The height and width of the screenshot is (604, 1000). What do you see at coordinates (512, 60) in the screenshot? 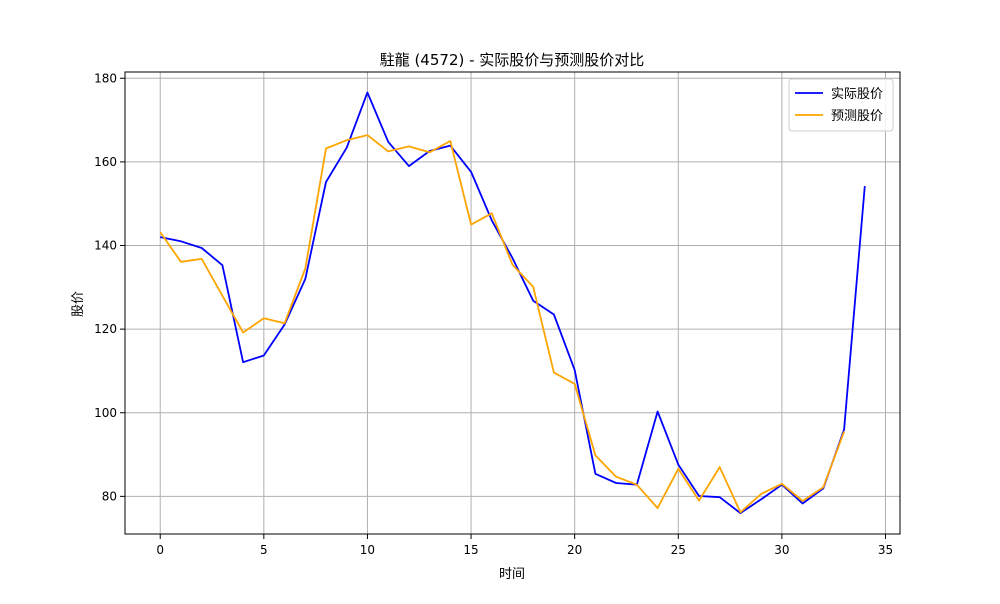
I see `chart-title: 駐龍 (4572) - 实际股价与预测股价对比` at bounding box center [512, 60].